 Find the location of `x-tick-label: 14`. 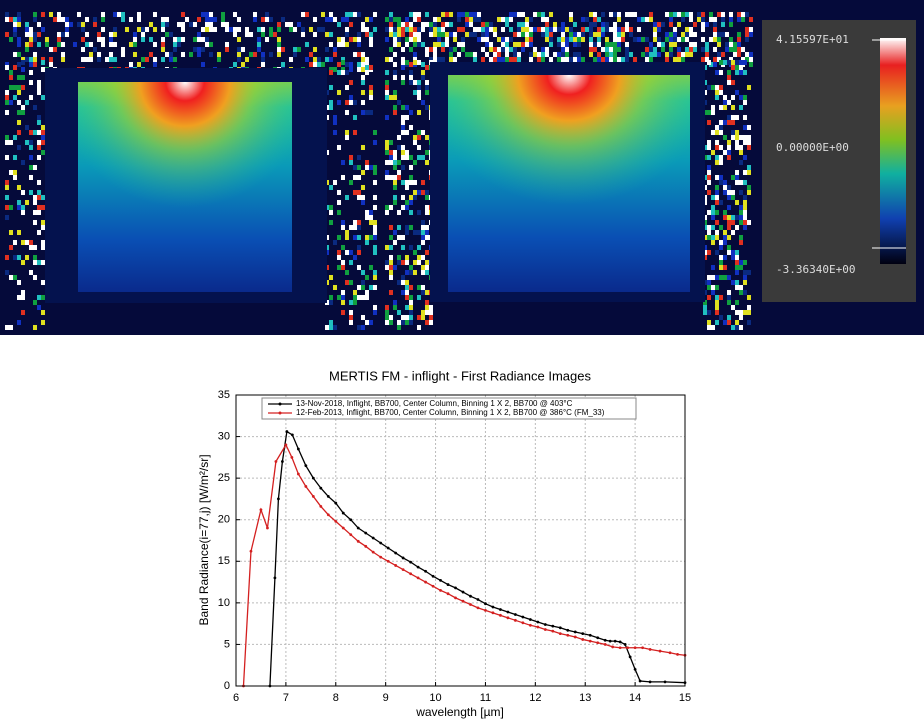

x-tick-label: 14 is located at coordinates (635, 698).